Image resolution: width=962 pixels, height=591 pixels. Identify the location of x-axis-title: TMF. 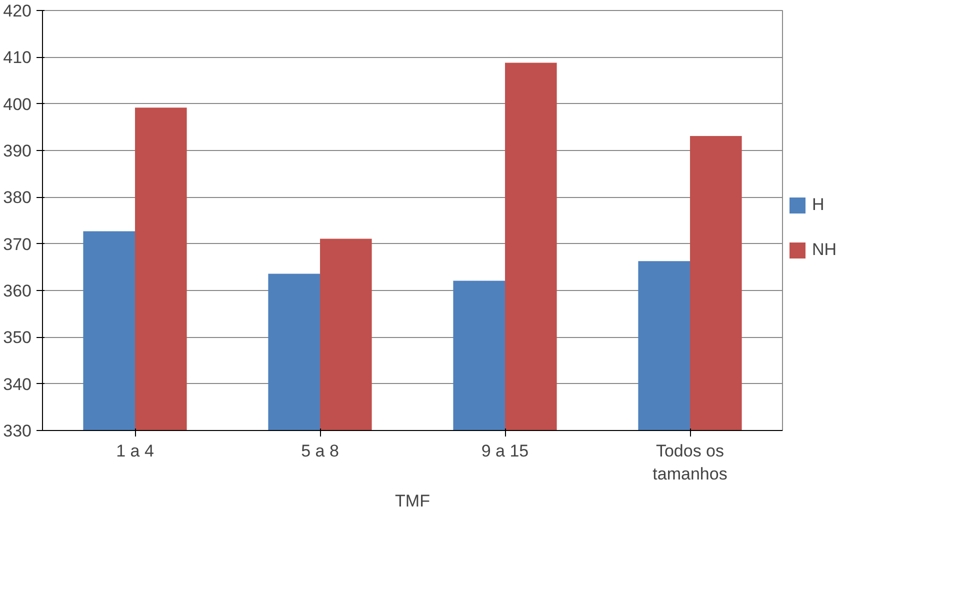
(412, 500).